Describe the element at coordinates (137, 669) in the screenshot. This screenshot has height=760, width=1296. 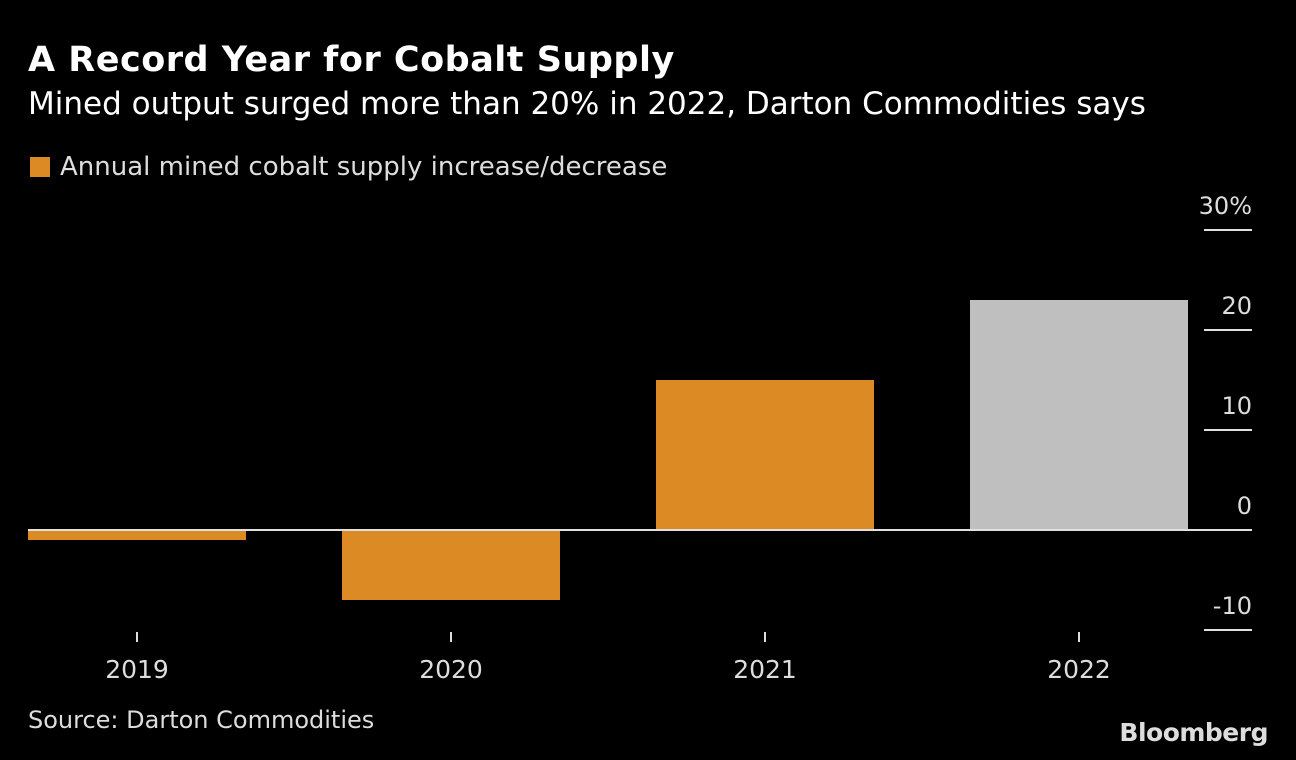
I see `x-tick-label: 2019` at that location.